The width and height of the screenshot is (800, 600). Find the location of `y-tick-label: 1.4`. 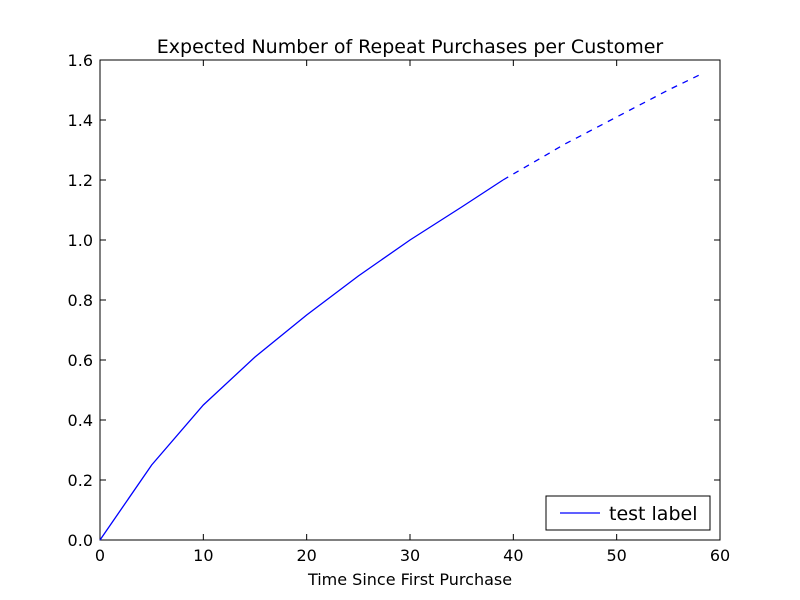

y-tick-label: 1.4 is located at coordinates (80, 120).